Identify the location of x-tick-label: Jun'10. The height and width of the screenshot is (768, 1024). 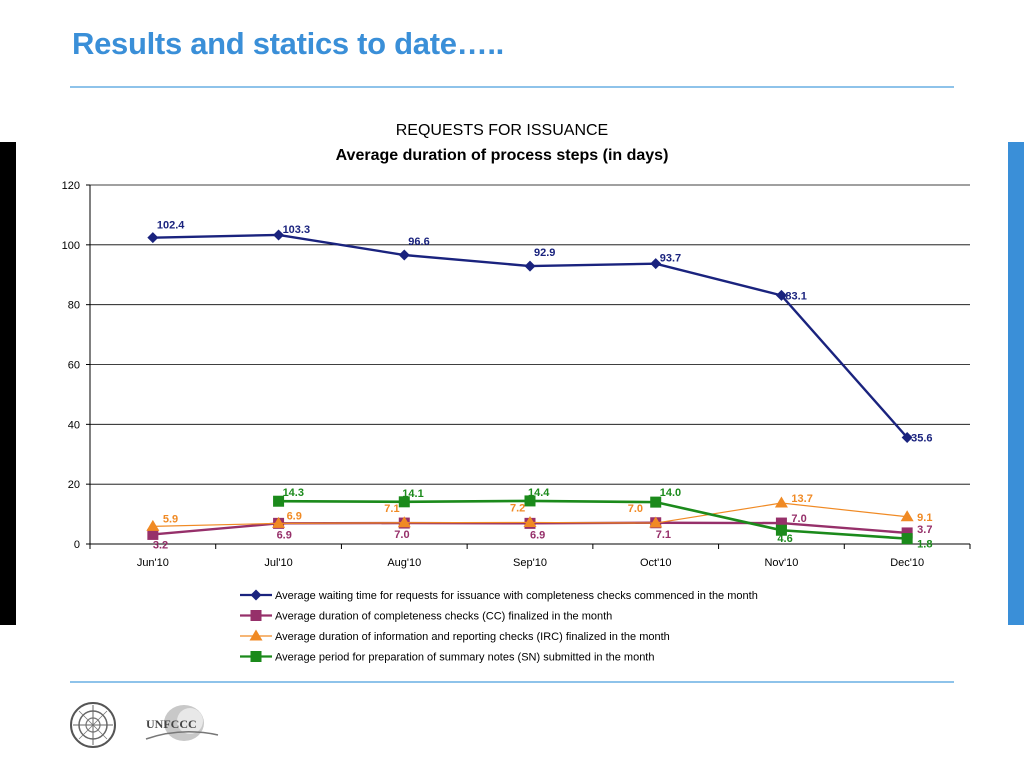
(153, 563).